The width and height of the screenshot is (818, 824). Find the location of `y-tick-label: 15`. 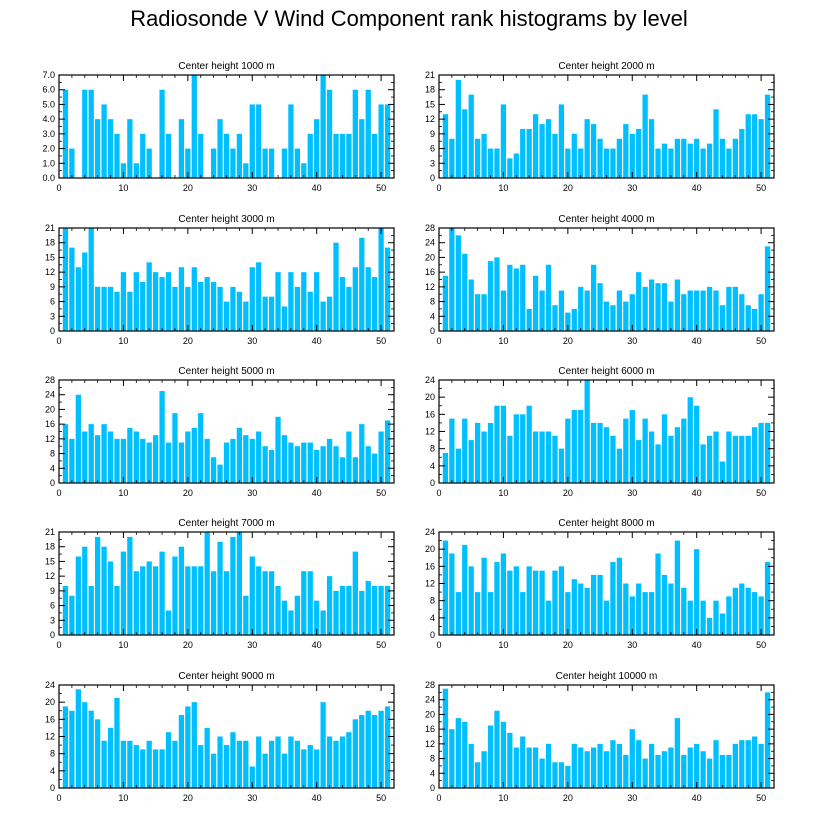

y-tick-label: 15 is located at coordinates (50, 257).